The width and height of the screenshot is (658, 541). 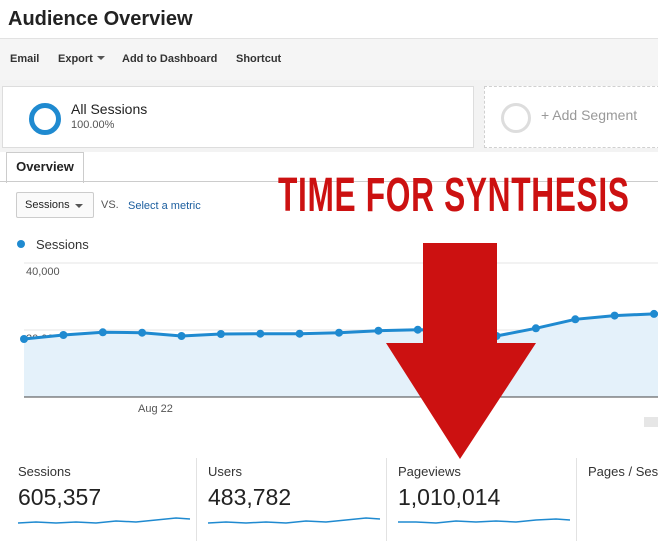 I want to click on stat-label: Pages / Ses, so click(x=623, y=471).